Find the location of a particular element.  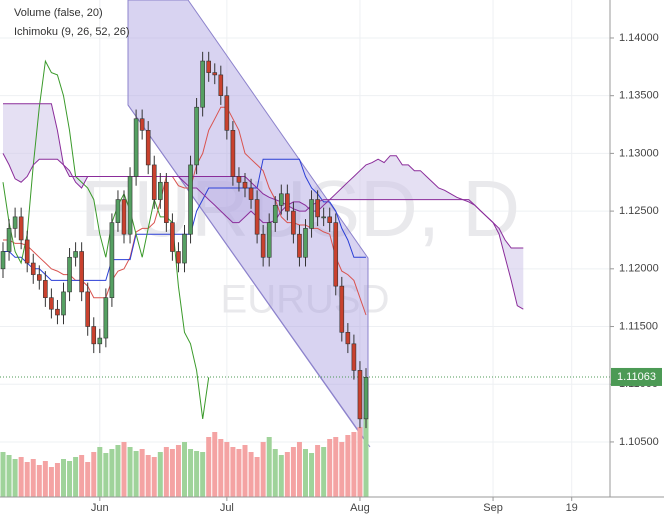

y-tick-label: 1.12500 is located at coordinates (639, 211).